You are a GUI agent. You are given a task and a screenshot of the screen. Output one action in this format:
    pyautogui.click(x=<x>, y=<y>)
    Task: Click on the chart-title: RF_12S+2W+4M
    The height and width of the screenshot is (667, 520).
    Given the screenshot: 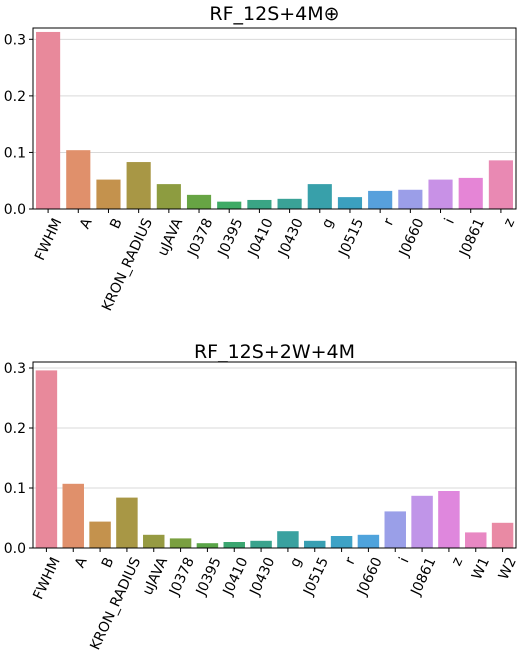 What is the action you would take?
    pyautogui.click(x=274, y=352)
    